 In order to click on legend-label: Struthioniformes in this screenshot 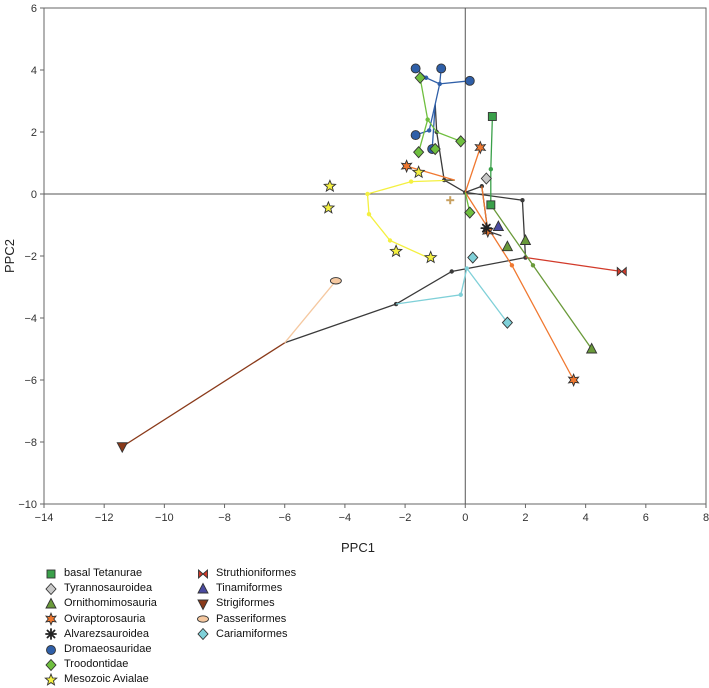, I will do `click(256, 573)`.